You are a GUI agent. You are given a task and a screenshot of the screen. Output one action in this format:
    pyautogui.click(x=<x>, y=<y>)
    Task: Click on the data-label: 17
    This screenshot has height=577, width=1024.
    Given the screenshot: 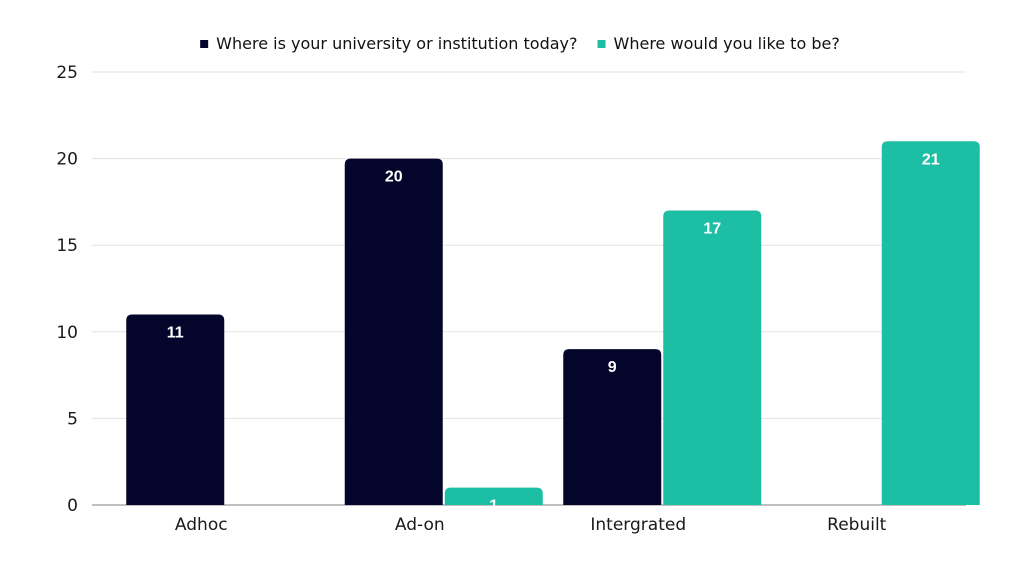 What is the action you would take?
    pyautogui.click(x=712, y=229)
    